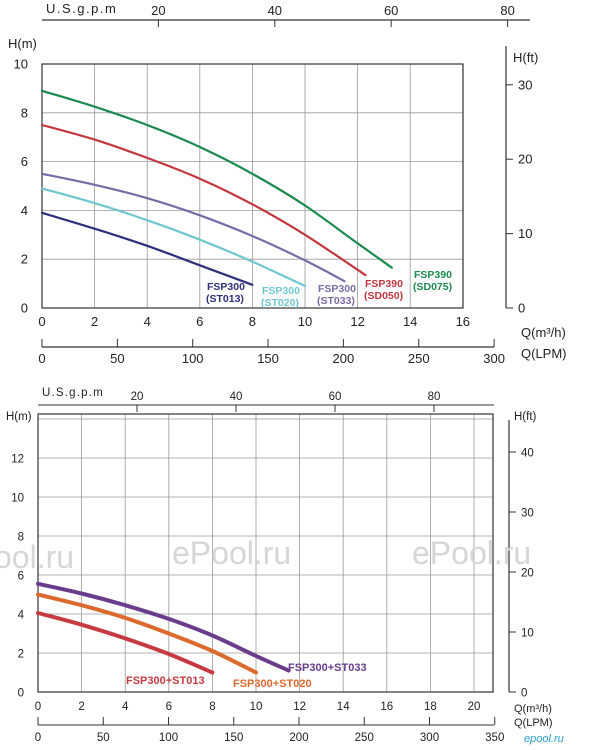 The width and height of the screenshot is (592, 750). I want to click on x-lpm-tick-label: 350, so click(494, 738).